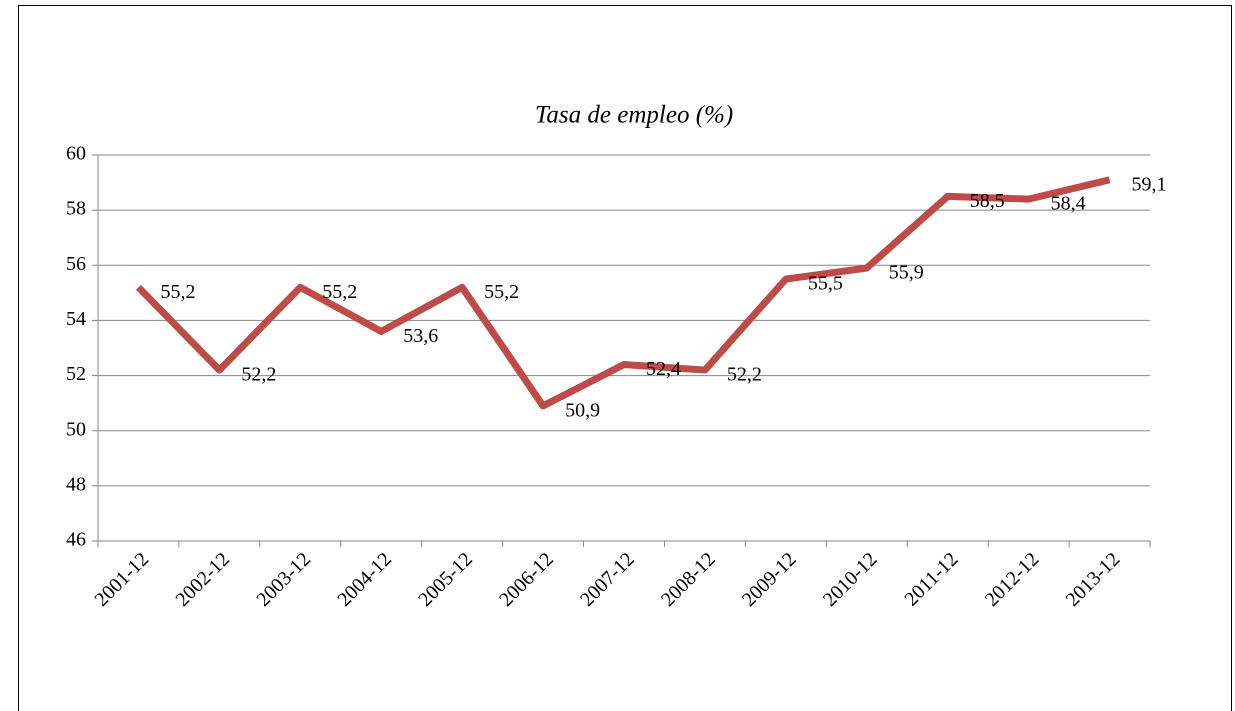 The width and height of the screenshot is (1235, 711). Describe the element at coordinates (1012, 579) in the screenshot. I see `x-tick-label: 2012-12` at that location.